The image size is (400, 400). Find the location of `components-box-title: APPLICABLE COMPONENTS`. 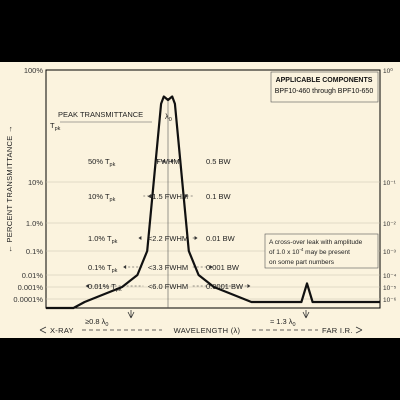

components-box-title: APPLICABLE COMPONENTS is located at coordinates (324, 80).